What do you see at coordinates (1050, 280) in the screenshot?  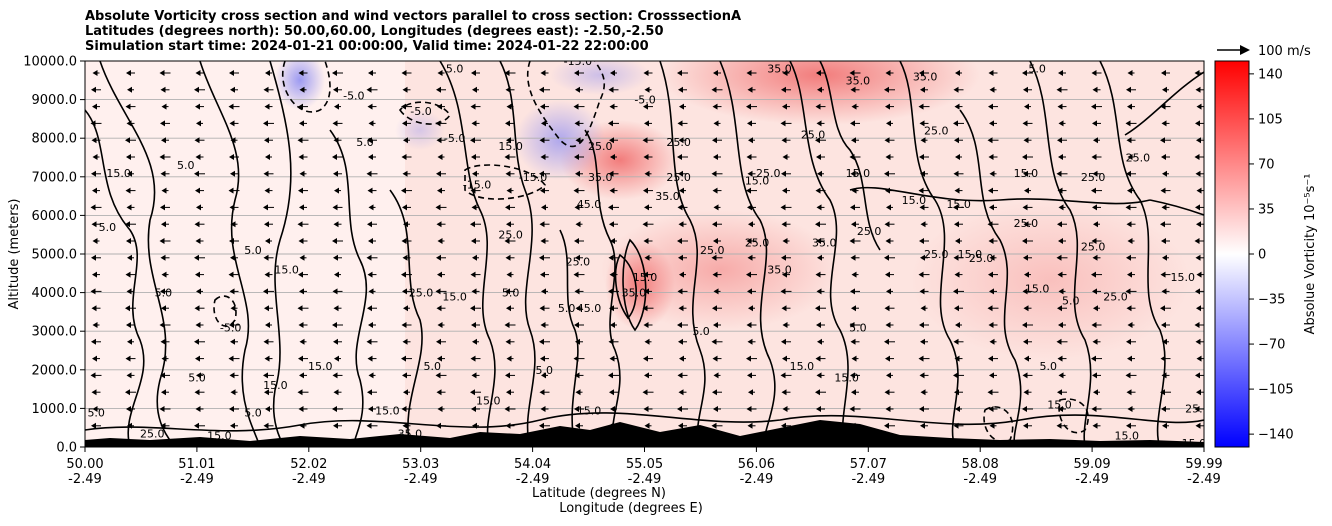 I see `vorticity-max-north` at bounding box center [1050, 280].